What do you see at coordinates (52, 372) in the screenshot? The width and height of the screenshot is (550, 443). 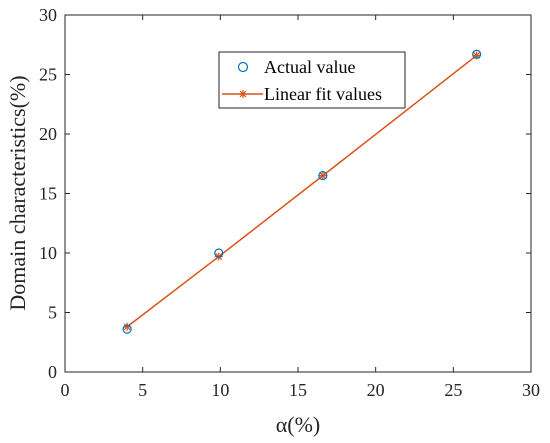 I see `y-tick-label: 0` at bounding box center [52, 372].